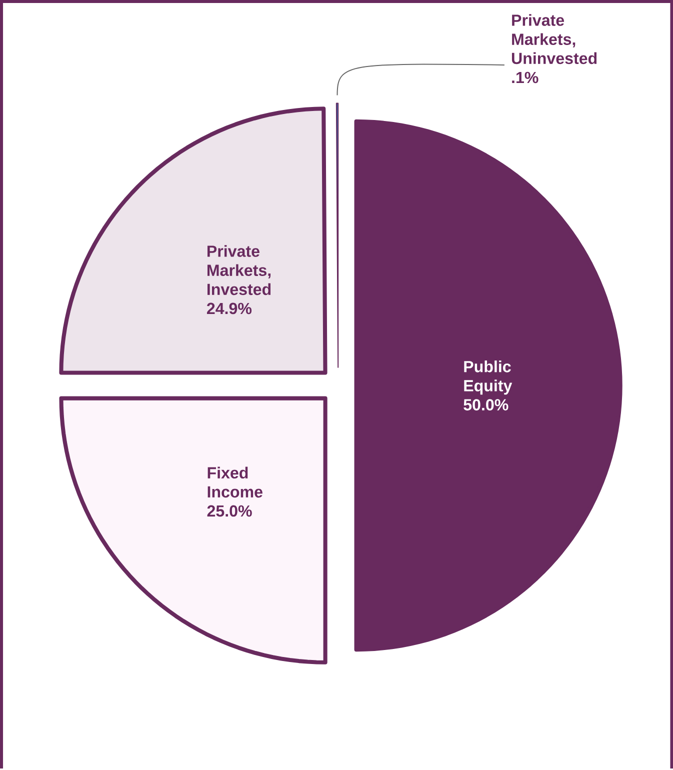 The image size is (673, 770). What do you see at coordinates (488, 377) in the screenshot?
I see `slice-label: Public Equity` at bounding box center [488, 377].